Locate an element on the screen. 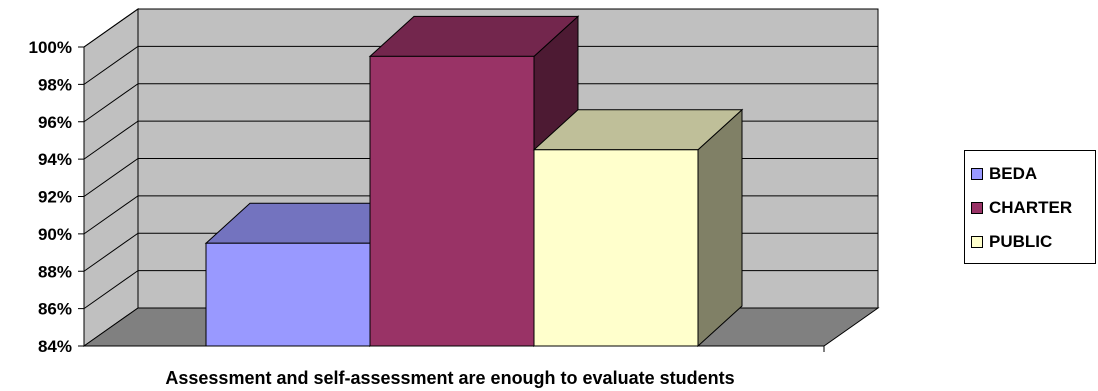 This screenshot has width=1098, height=391. y-tick-labels: 84% 86% 88% 90% 92% 94% 96% 98% 100% is located at coordinates (50, 197).